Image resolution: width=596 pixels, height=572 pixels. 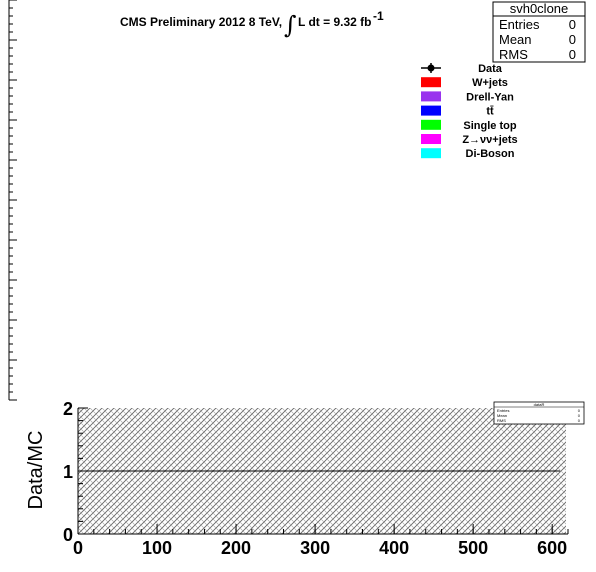 I want to click on stats-title: svh0clone, so click(x=539, y=8).